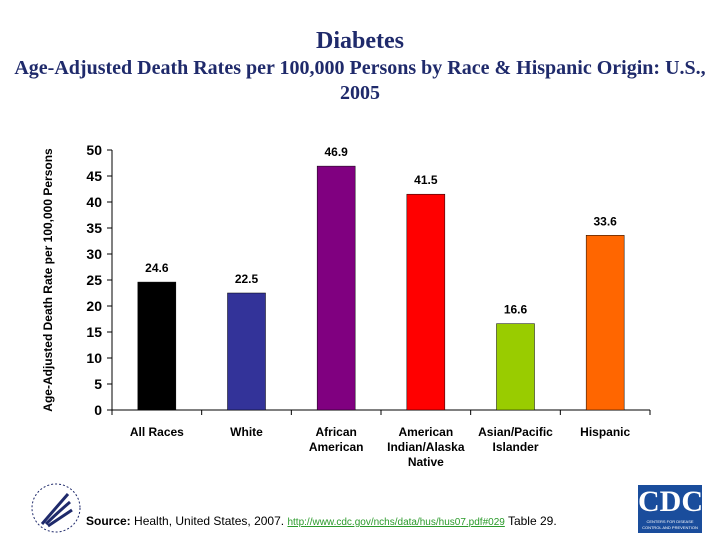 The height and width of the screenshot is (540, 720). Describe the element at coordinates (426, 180) in the screenshot. I see `data-label: 41.5` at that location.